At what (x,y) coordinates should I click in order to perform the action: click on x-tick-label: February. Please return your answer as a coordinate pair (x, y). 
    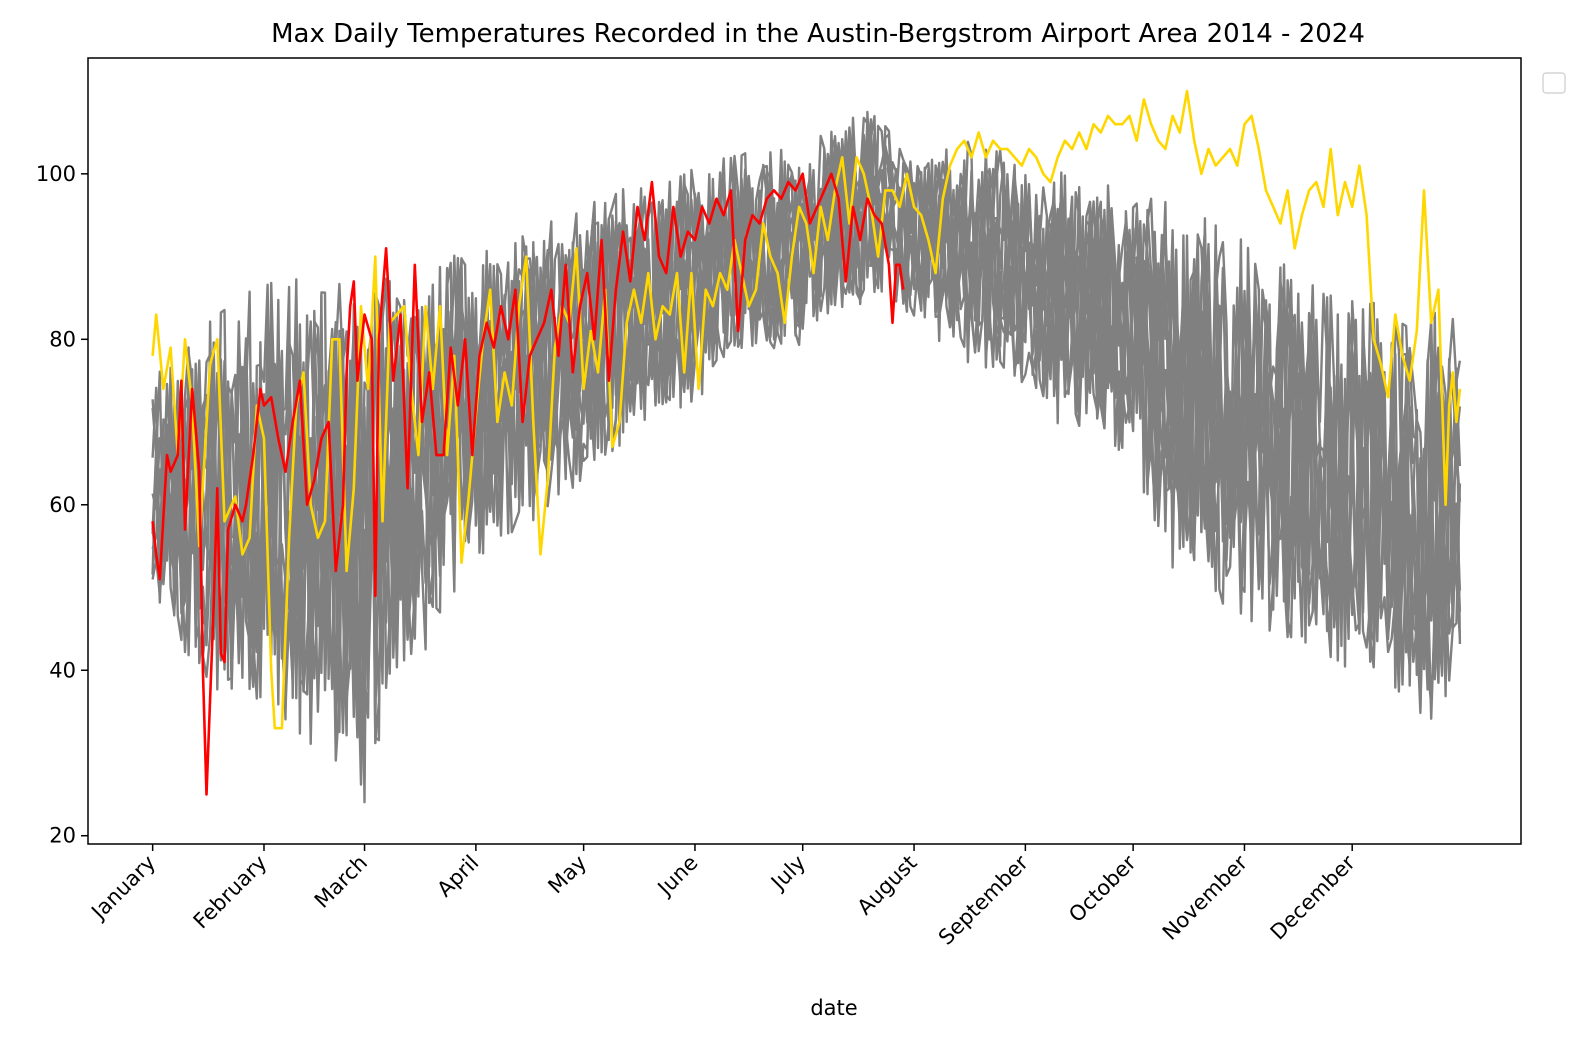
    Looking at the image, I should click on (230, 892).